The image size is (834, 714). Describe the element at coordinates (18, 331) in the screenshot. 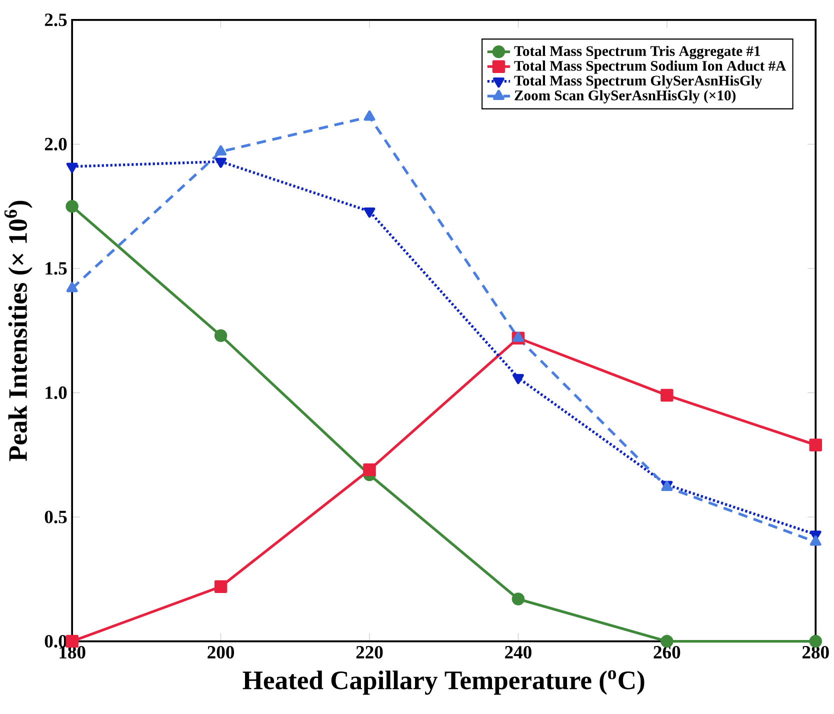

I see `y-axis-title: Peak Intensities (× 10$^{6}$)` at that location.